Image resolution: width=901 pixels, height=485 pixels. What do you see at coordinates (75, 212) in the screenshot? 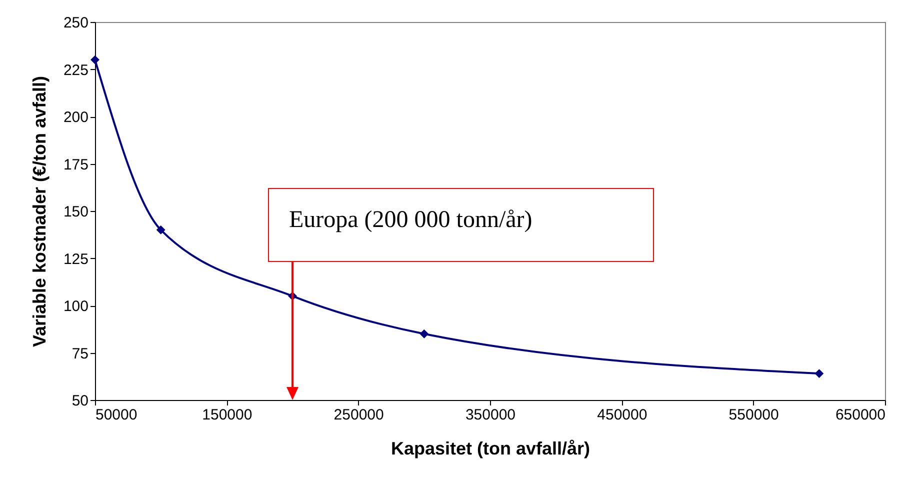
I see `y-tick-label: 150` at bounding box center [75, 212].